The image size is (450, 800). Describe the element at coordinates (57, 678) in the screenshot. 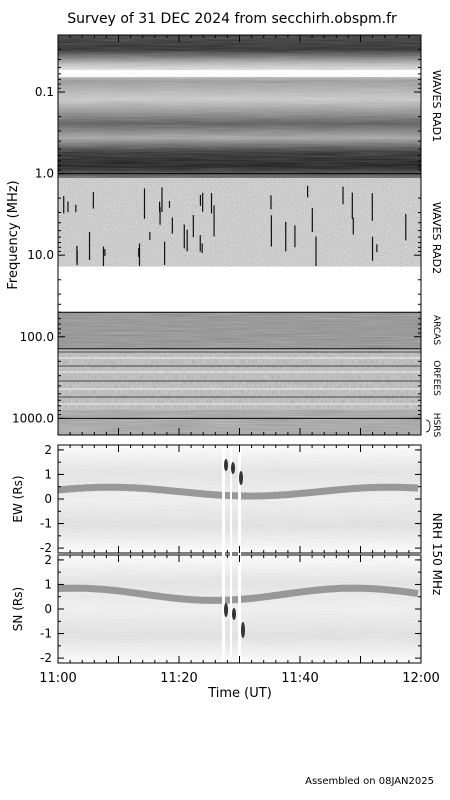

I see `time-tick-label: 11:00` at that location.